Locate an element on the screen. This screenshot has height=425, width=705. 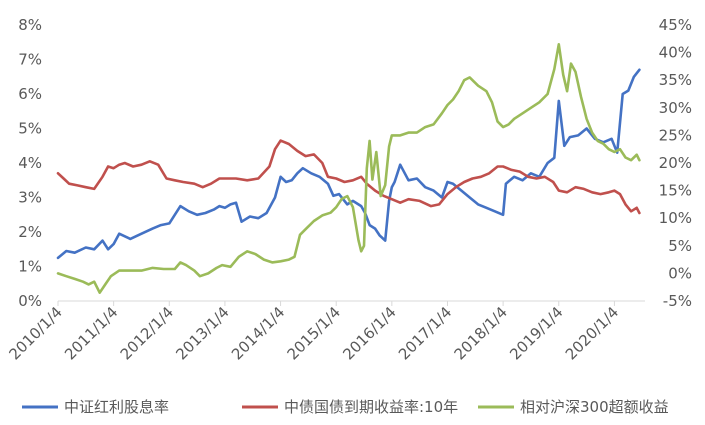
y-right-tick-label: 20% is located at coordinates (675, 163).